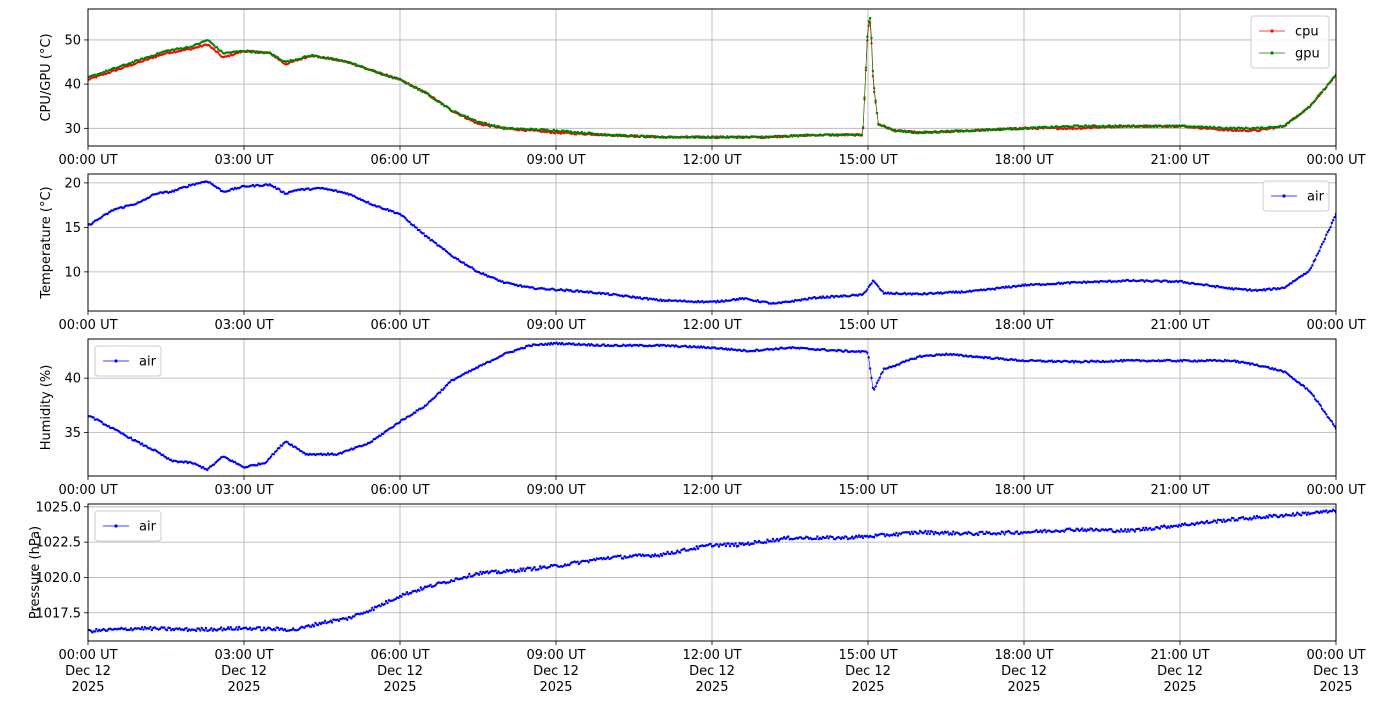 This screenshot has height=707, width=1377. What do you see at coordinates (1272, 53) in the screenshot?
I see `legend-marker` at bounding box center [1272, 53].